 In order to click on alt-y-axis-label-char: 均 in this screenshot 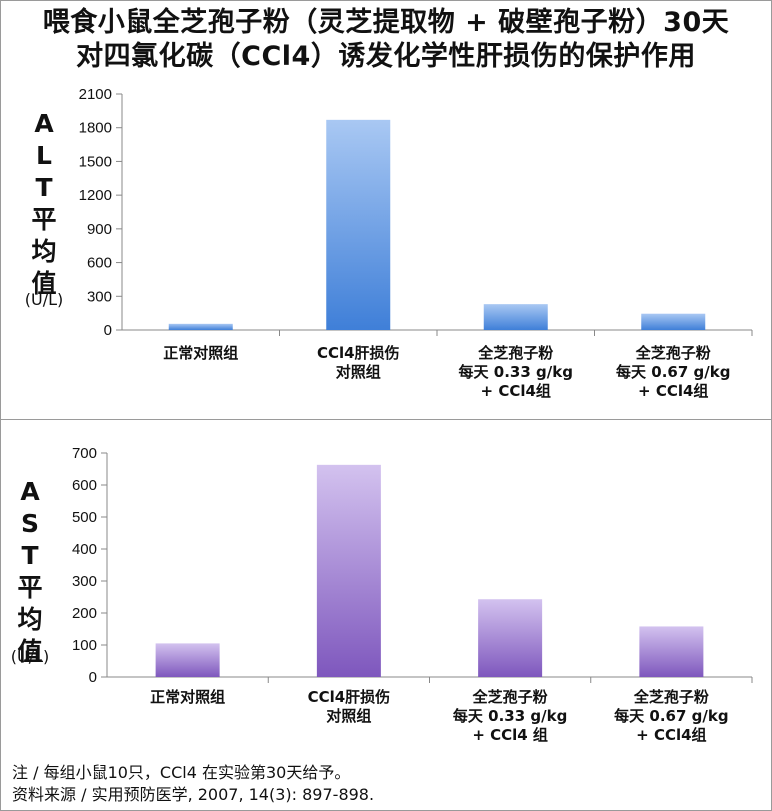, I will do `click(43, 251)`.